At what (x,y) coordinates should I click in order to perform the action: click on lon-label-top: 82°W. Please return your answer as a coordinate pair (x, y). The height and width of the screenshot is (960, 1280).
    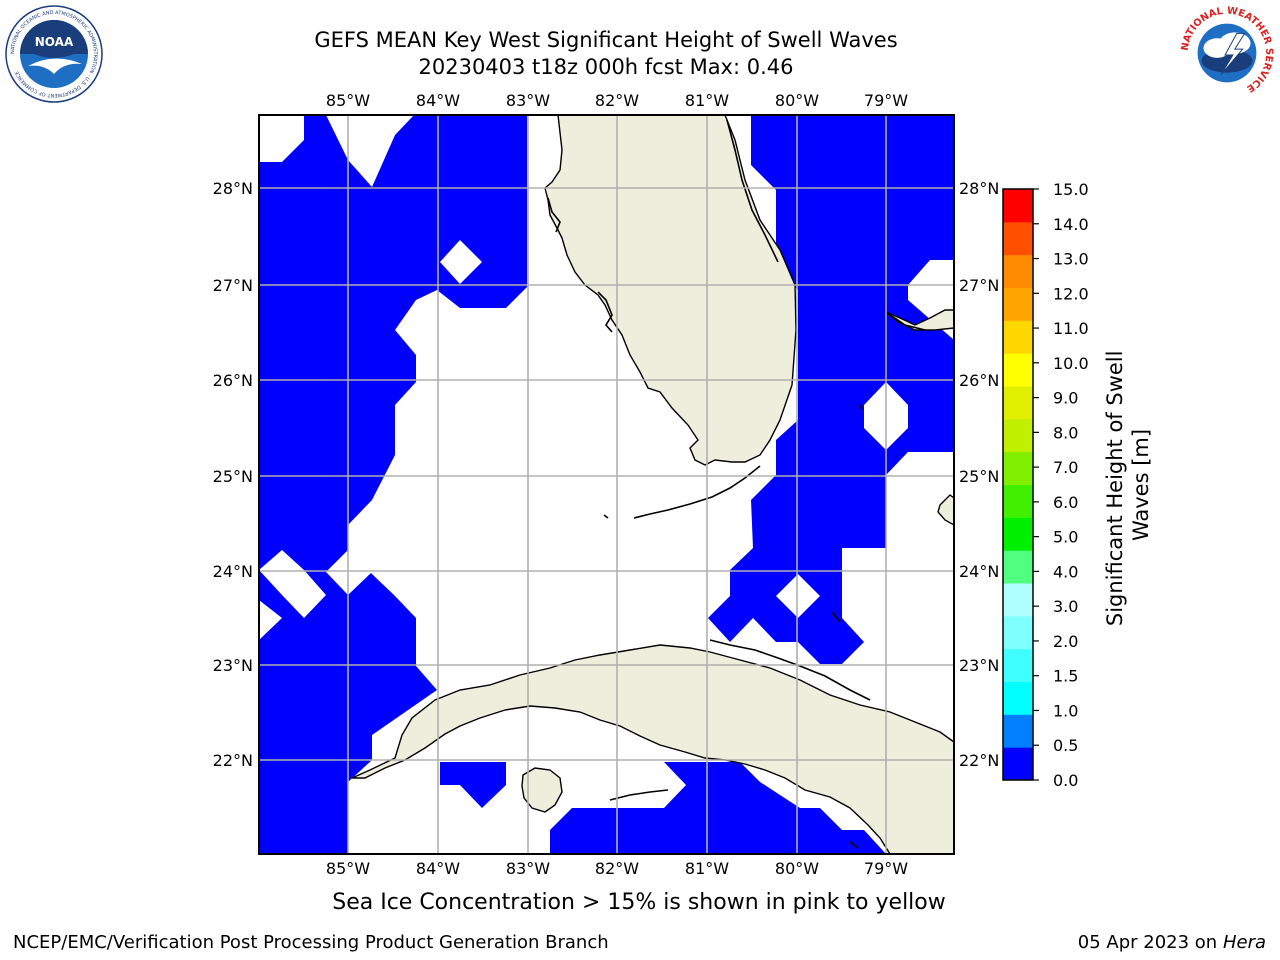
    Looking at the image, I should click on (617, 100).